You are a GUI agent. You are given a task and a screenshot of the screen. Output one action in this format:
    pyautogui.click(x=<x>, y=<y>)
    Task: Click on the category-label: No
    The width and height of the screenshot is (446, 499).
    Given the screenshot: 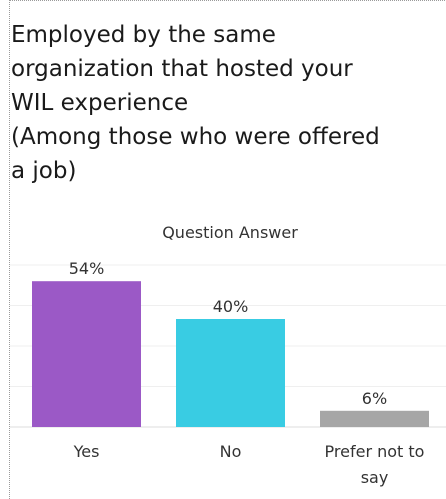 What is the action you would take?
    pyautogui.click(x=231, y=451)
    